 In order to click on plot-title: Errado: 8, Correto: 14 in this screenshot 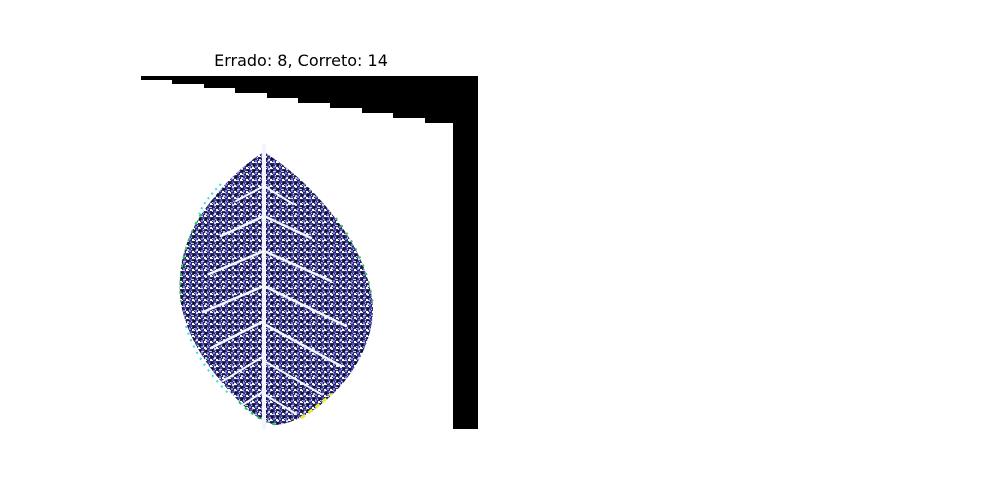, I will do `click(301, 60)`.